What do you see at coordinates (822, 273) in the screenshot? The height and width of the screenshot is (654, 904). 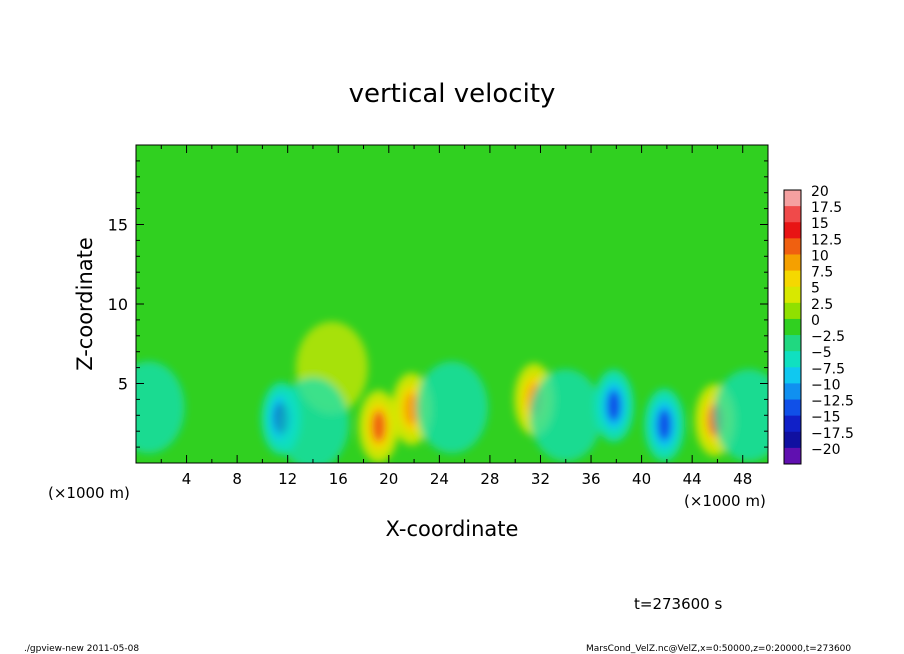 I see `colorbar-label: 7.5` at bounding box center [822, 273].